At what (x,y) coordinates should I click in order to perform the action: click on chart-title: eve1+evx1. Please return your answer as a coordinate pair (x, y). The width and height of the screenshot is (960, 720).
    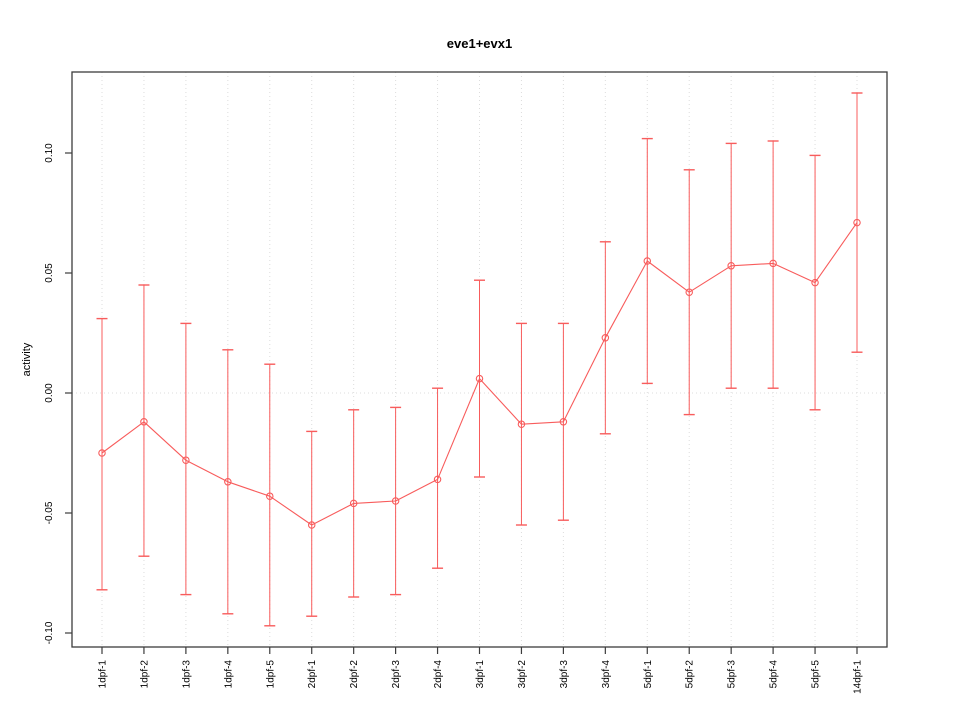
    Looking at the image, I should click on (479, 43).